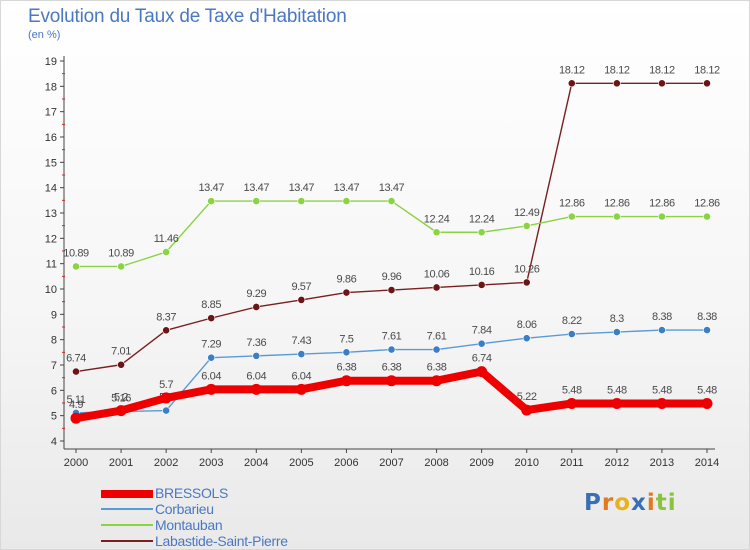  What do you see at coordinates (51, 189) in the screenshot?
I see `y-tick-label: 14` at bounding box center [51, 189].